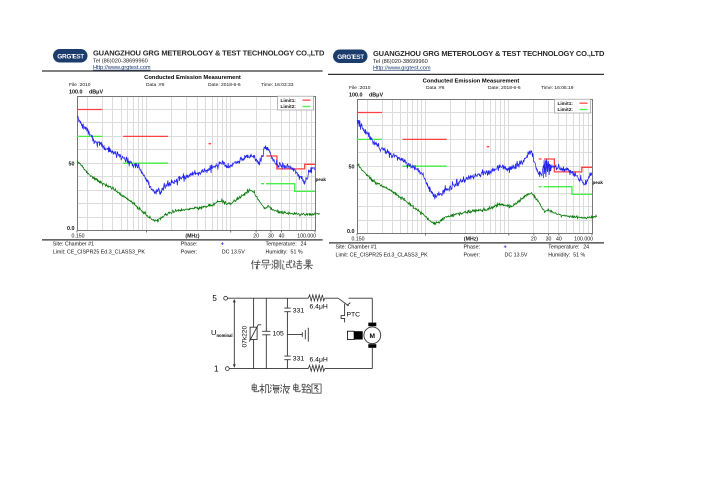 The width and height of the screenshot is (702, 501). Describe the element at coordinates (225, 335) in the screenshot. I see `svg-text: nominal` at that location.